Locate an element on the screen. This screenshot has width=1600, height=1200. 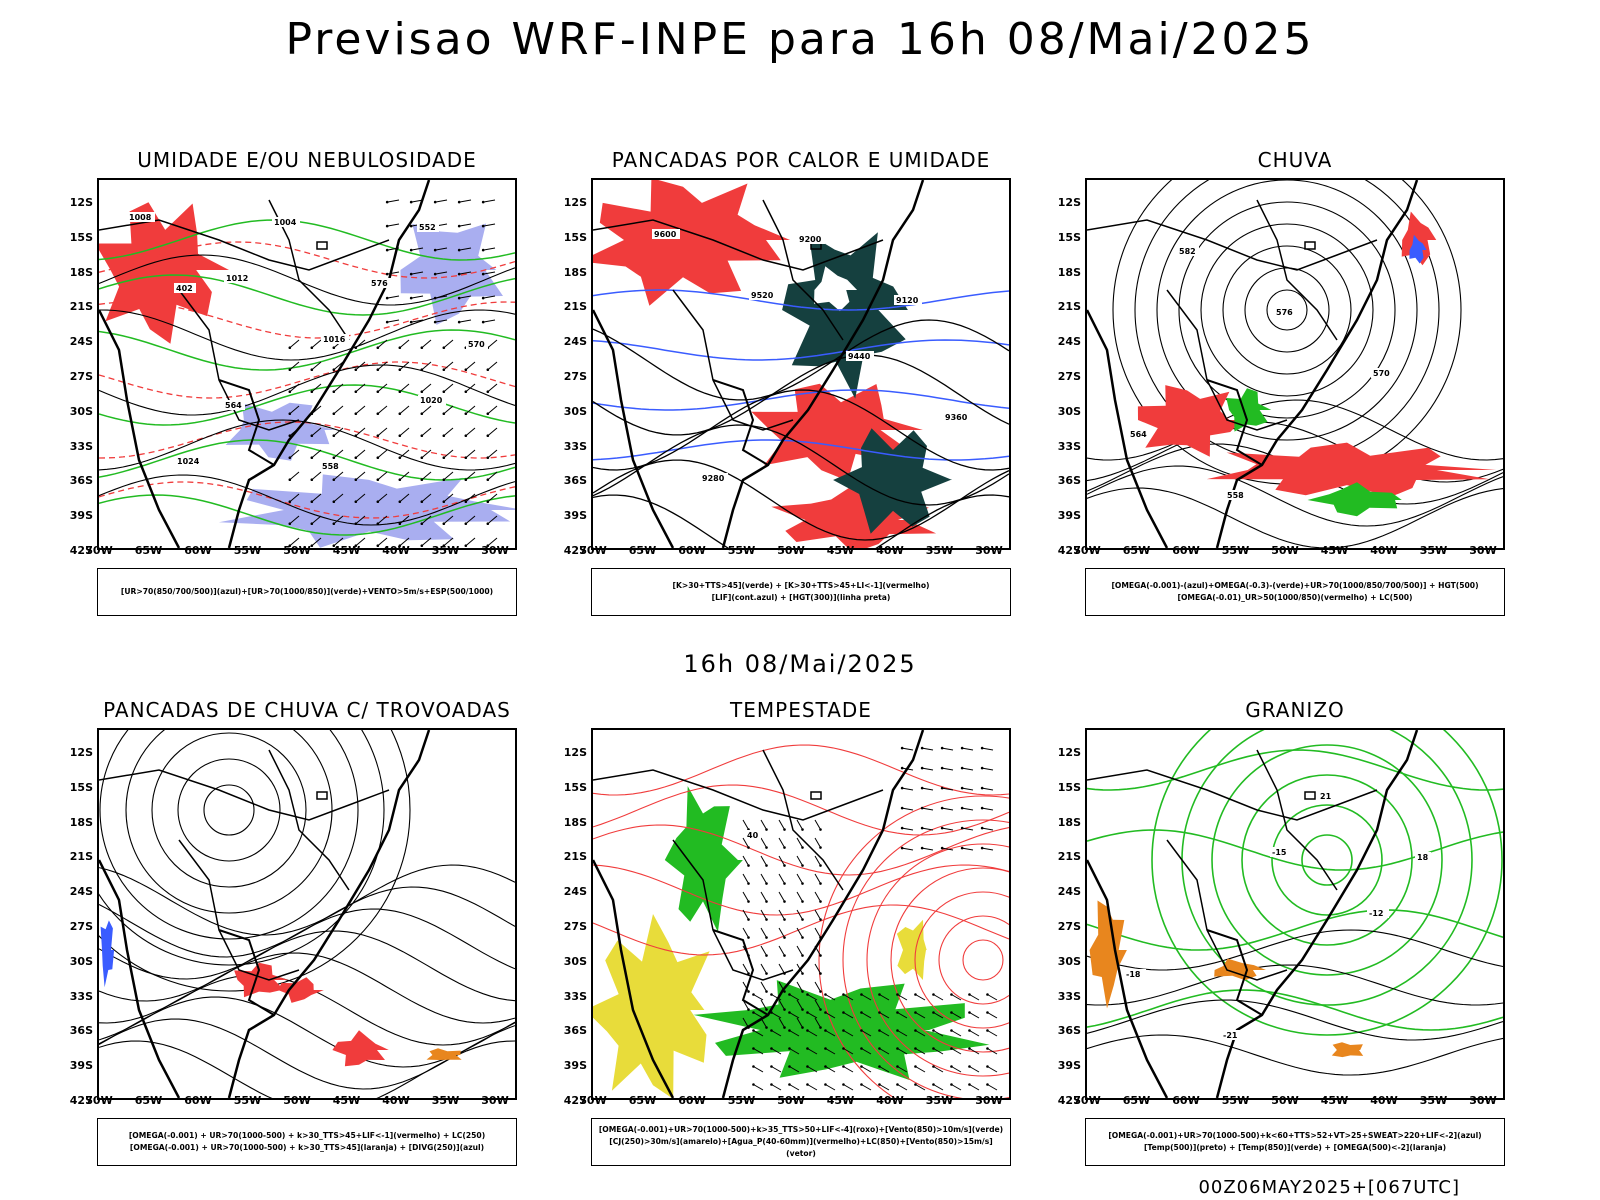
contour-label: 9520 is located at coordinates (762, 295).